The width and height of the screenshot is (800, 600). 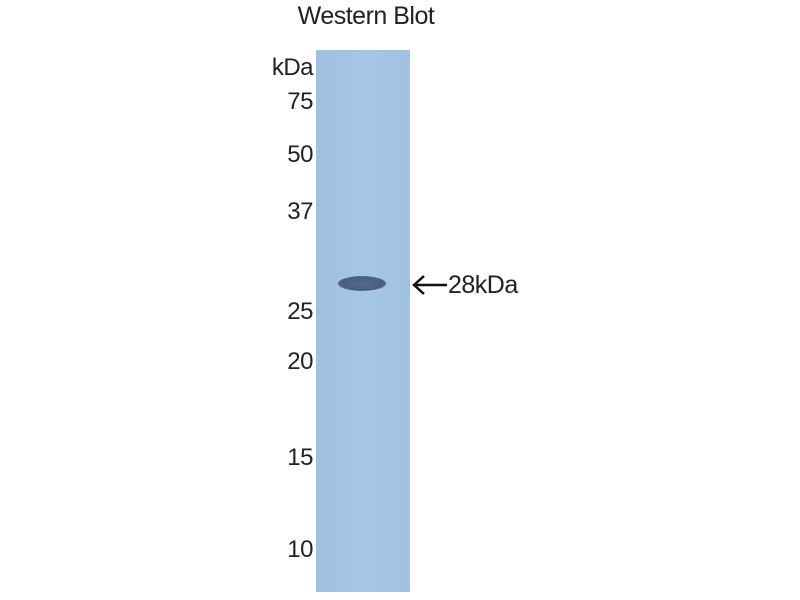 I want to click on marker-10: 10, so click(x=300, y=549).